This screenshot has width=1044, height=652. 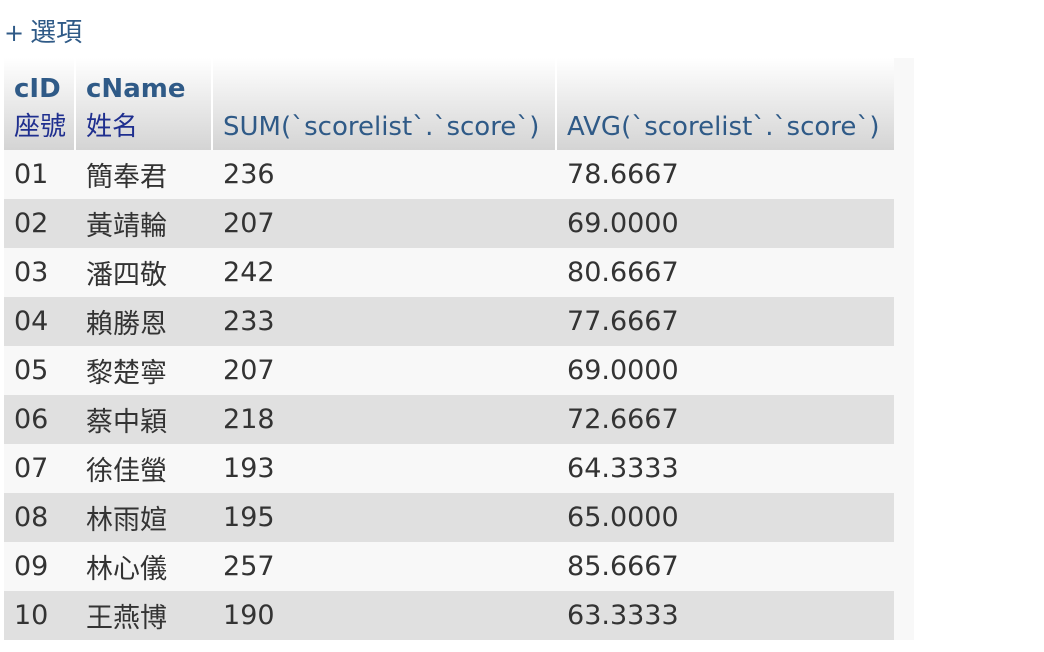 I want to click on options-toggle: + 選項, so click(x=43, y=33).